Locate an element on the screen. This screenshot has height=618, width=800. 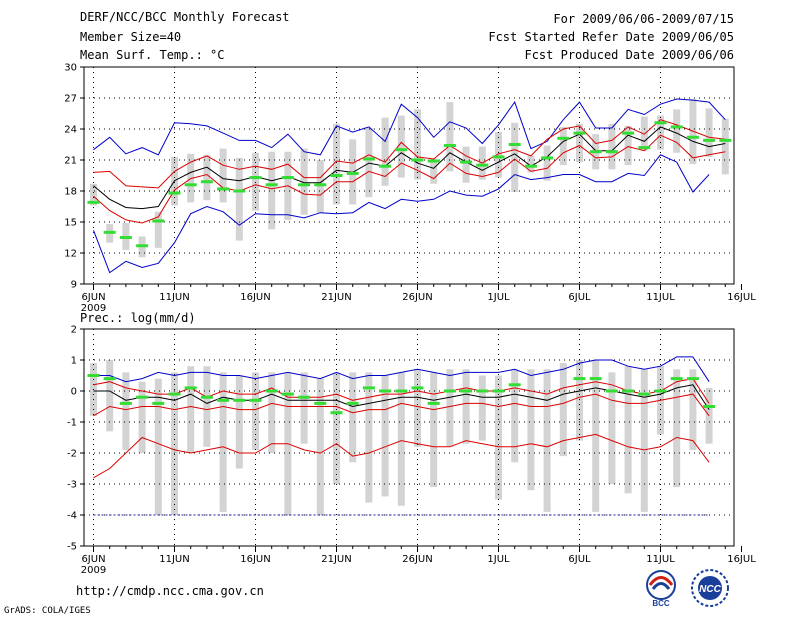
y-tick-label: 15 is located at coordinates (70, 223).